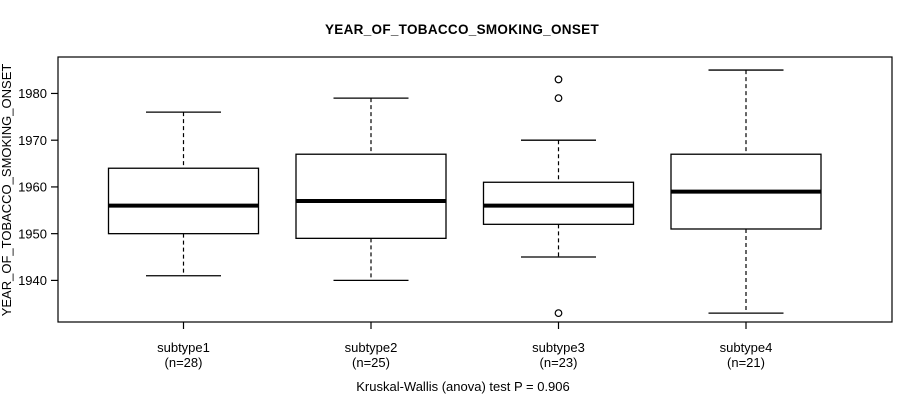 This screenshot has height=400, width=900. What do you see at coordinates (32, 93) in the screenshot?
I see `y-tick-label: 1980` at bounding box center [32, 93].